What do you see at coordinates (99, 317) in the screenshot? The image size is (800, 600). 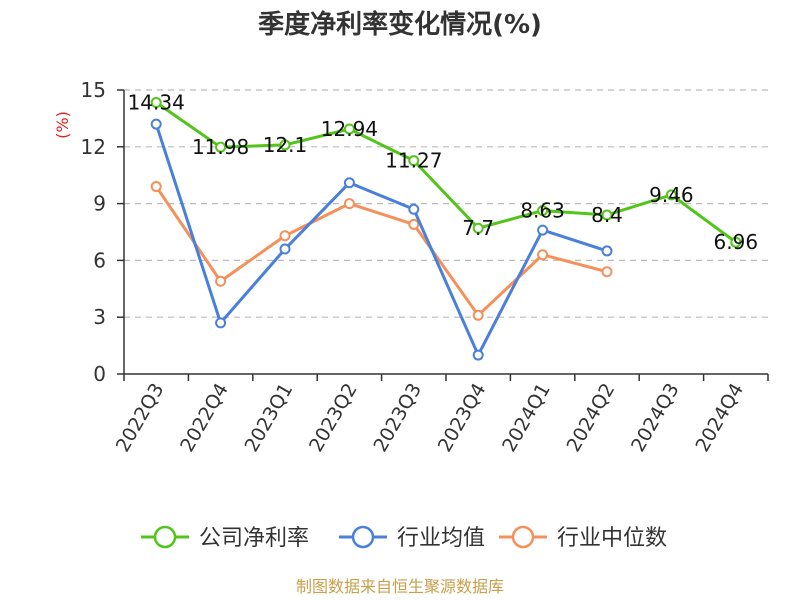 I see `y-tick-label: 3` at bounding box center [99, 317].